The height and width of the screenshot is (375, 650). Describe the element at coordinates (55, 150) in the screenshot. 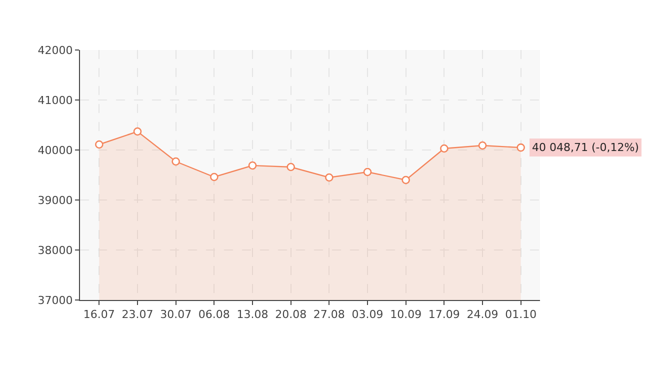

I see `y-tick-label: 40000` at that location.